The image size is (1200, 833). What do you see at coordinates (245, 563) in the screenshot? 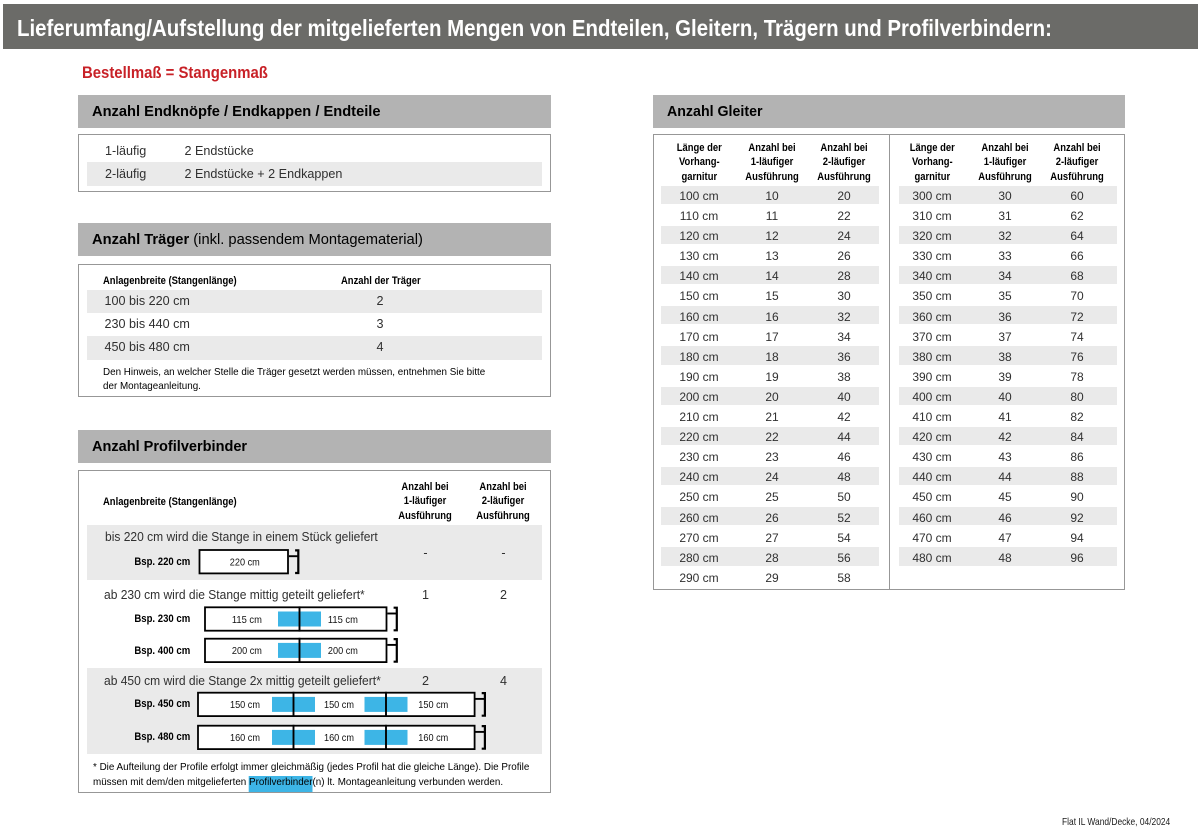
I see `svg-text: 220 cm` at bounding box center [245, 563].